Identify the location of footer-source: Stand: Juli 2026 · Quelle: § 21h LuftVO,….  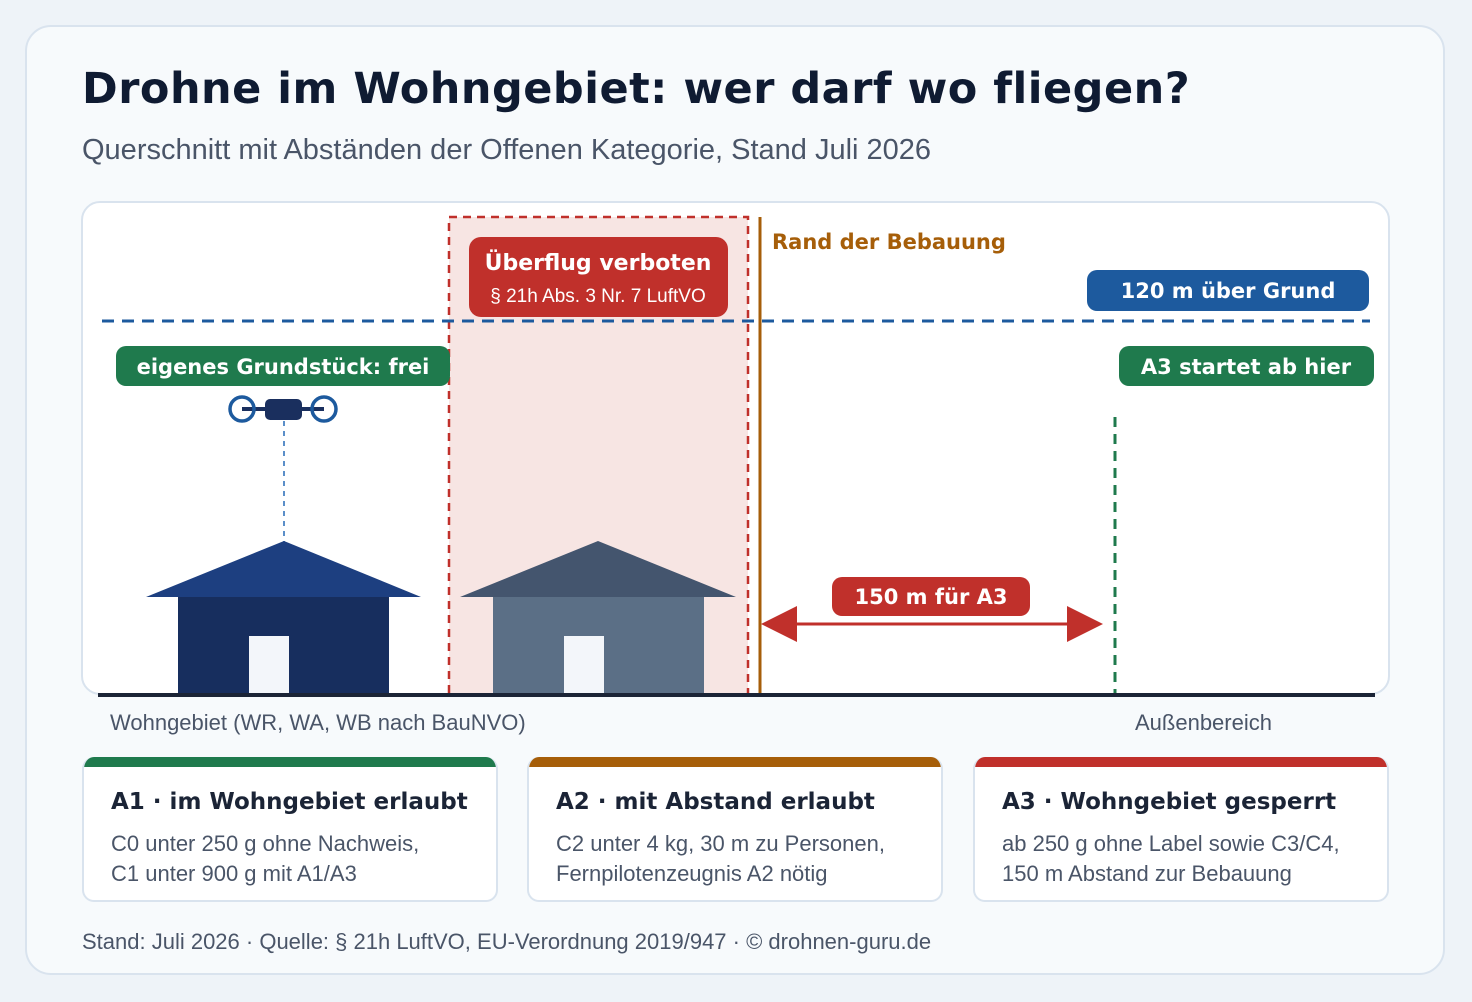
(507, 941).